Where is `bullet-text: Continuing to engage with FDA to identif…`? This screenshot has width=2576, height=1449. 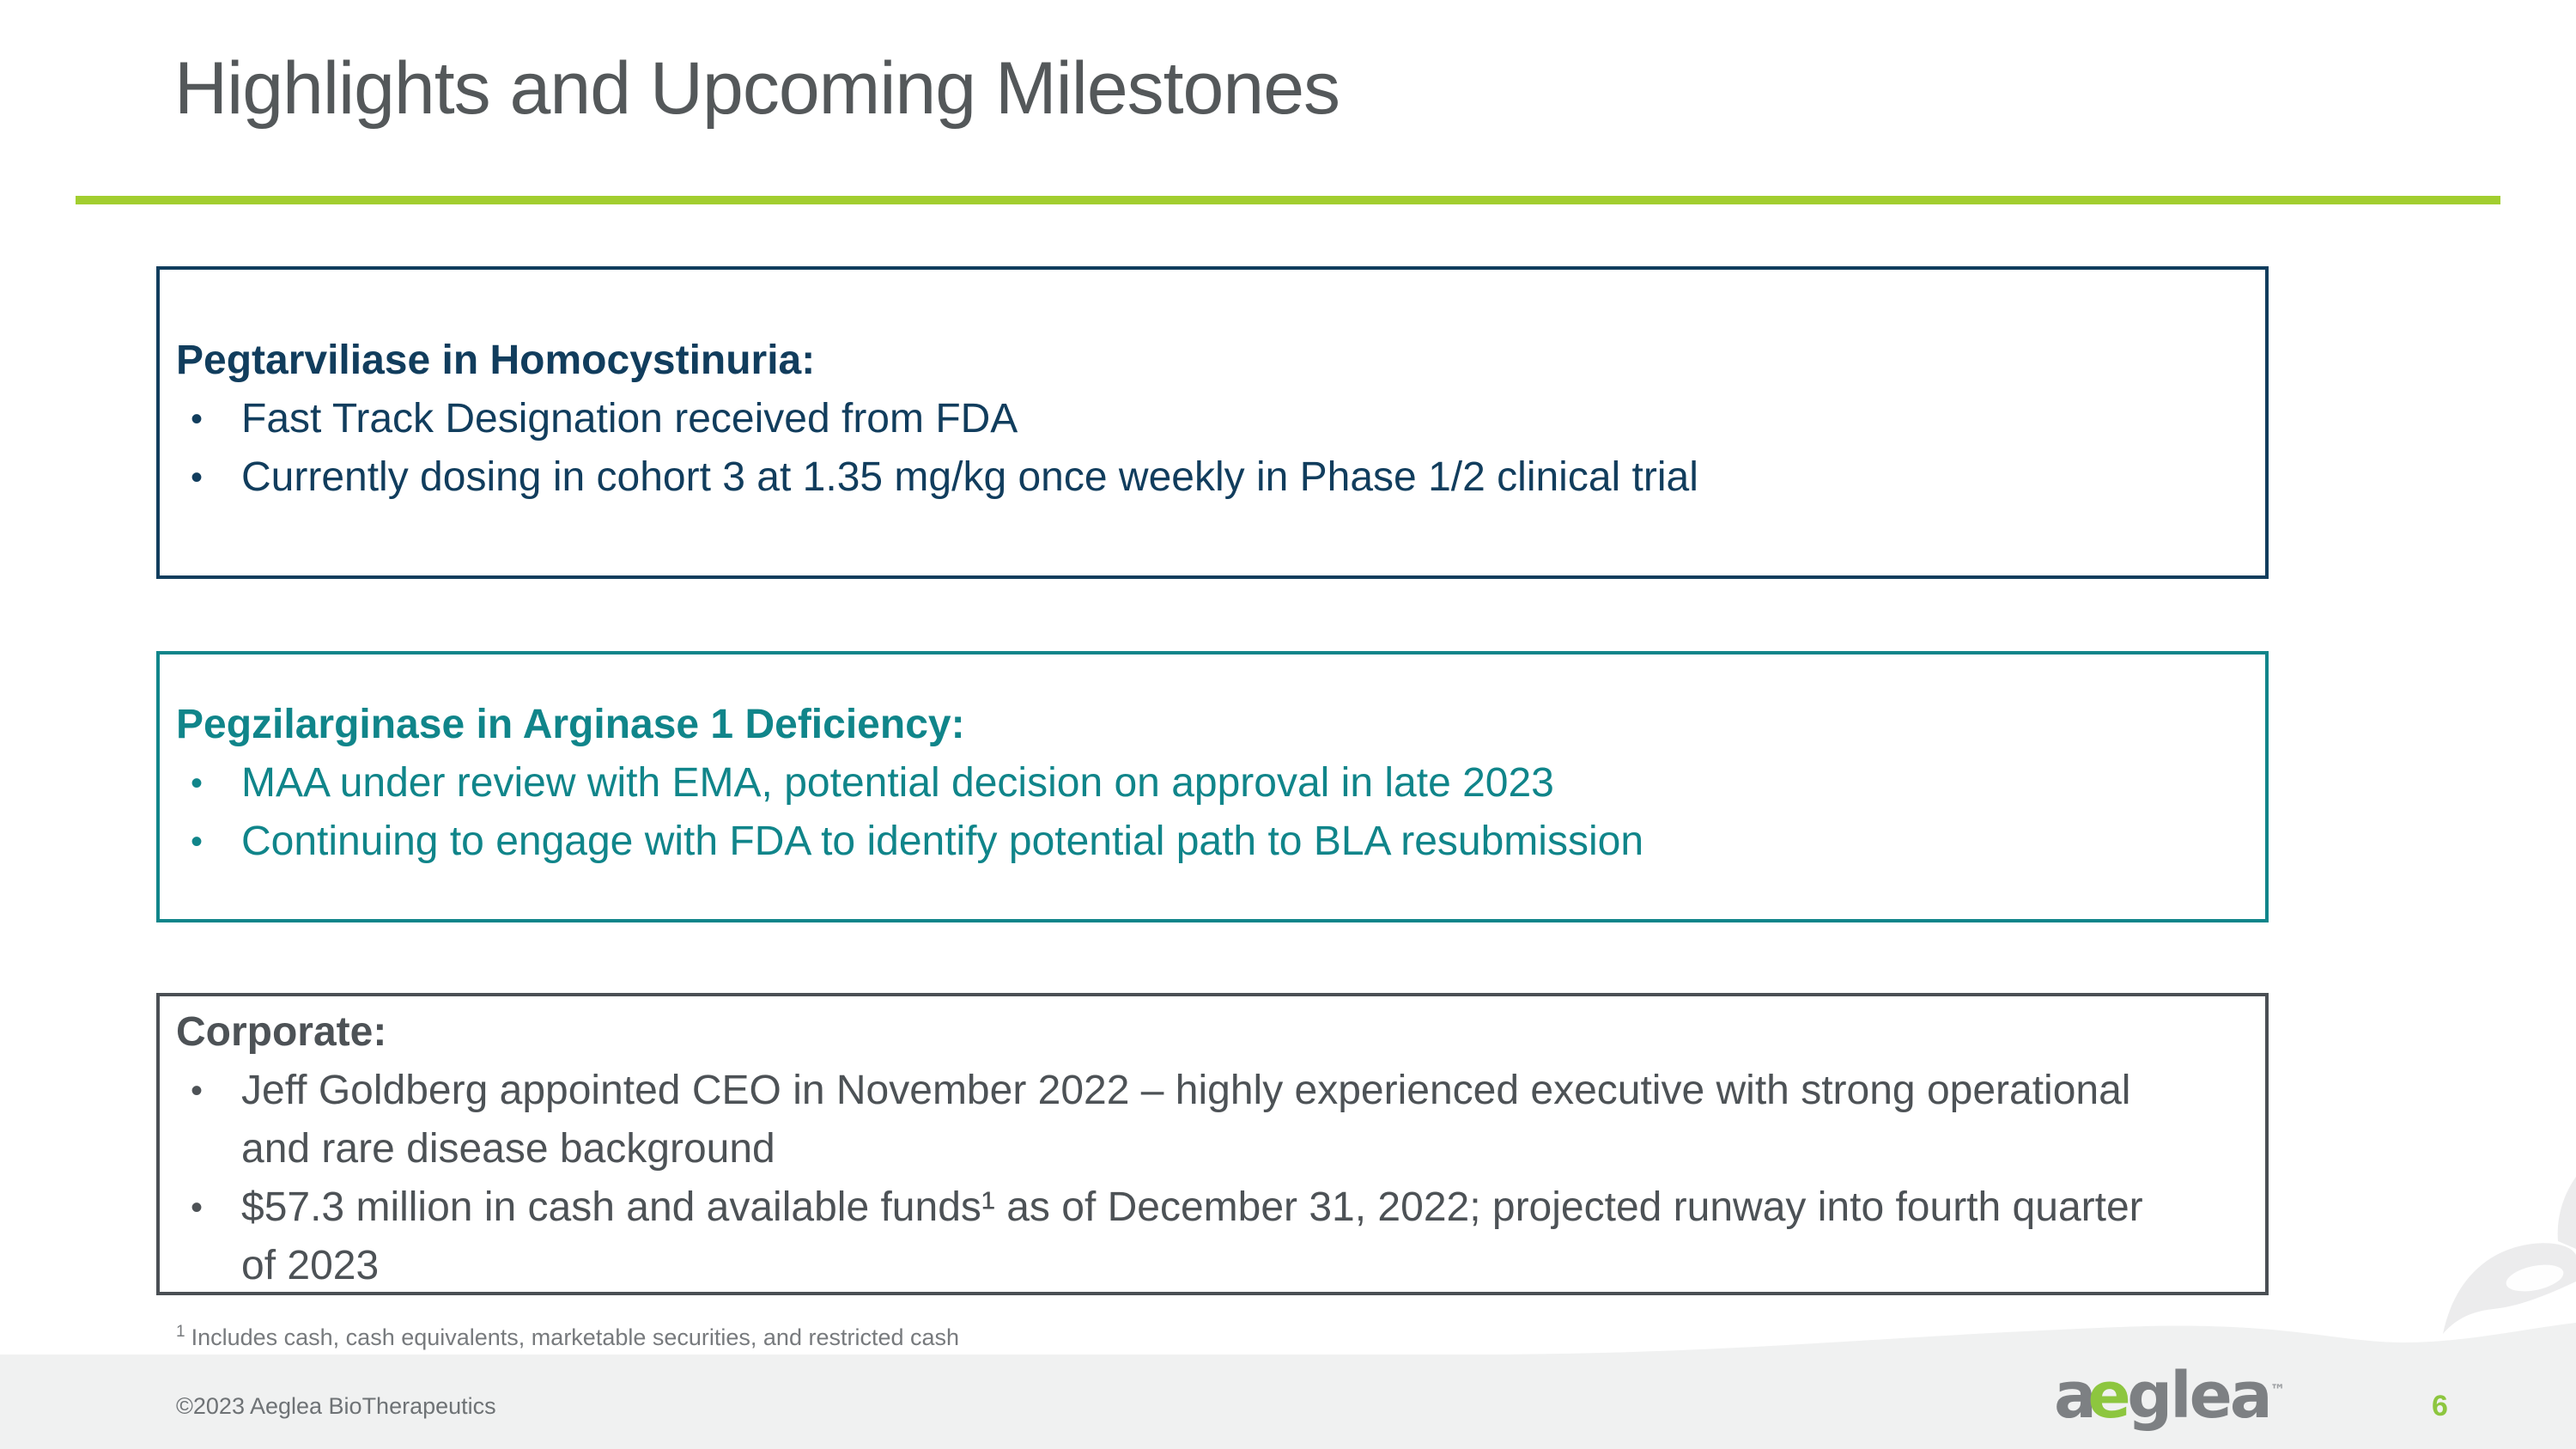
bullet-text: Continuing to engage with FDA to identif… is located at coordinates (943, 841).